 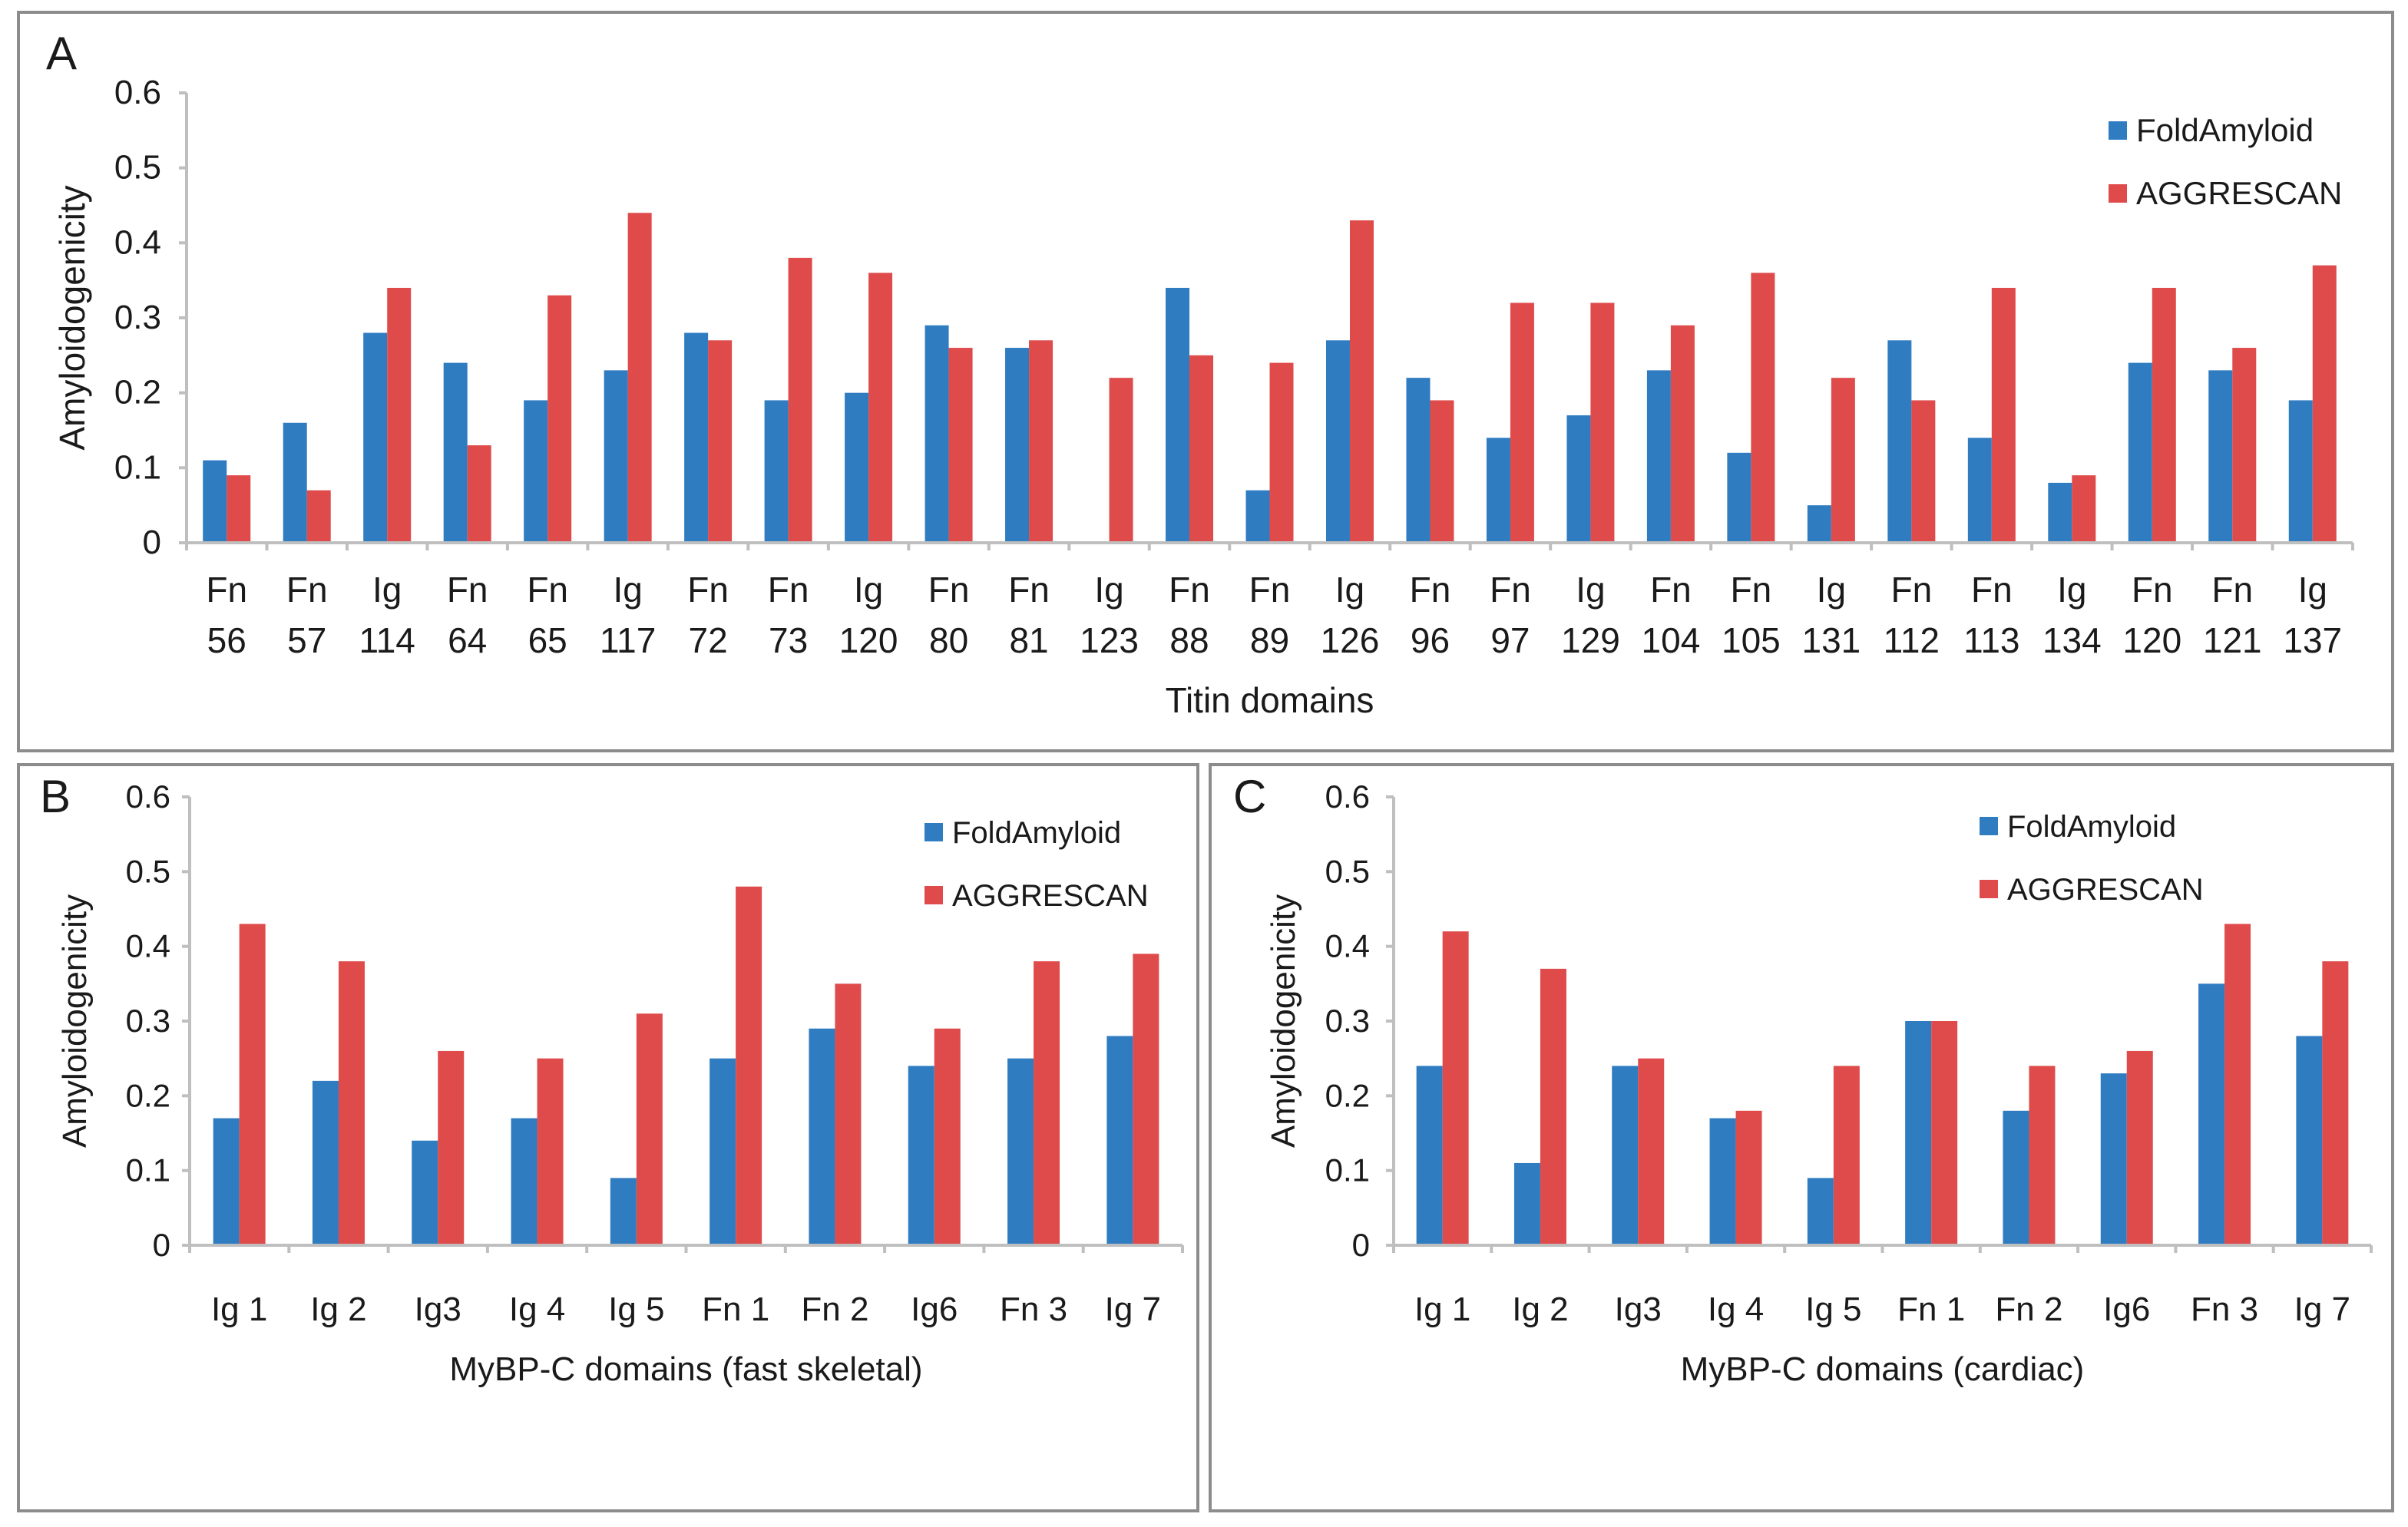 I want to click on x-tick-label-line2: 96, so click(x=1431, y=640).